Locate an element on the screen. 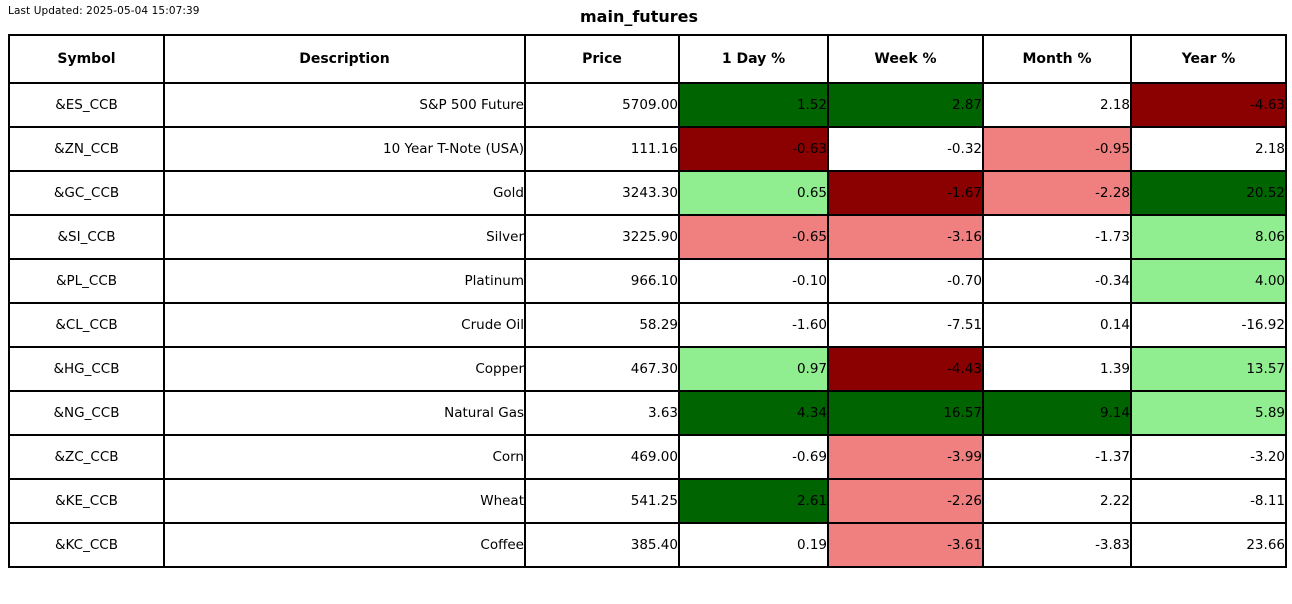 Image resolution: width=1292 pixels, height=604 pixels. year-change-cell: -4.63 is located at coordinates (1208, 105).